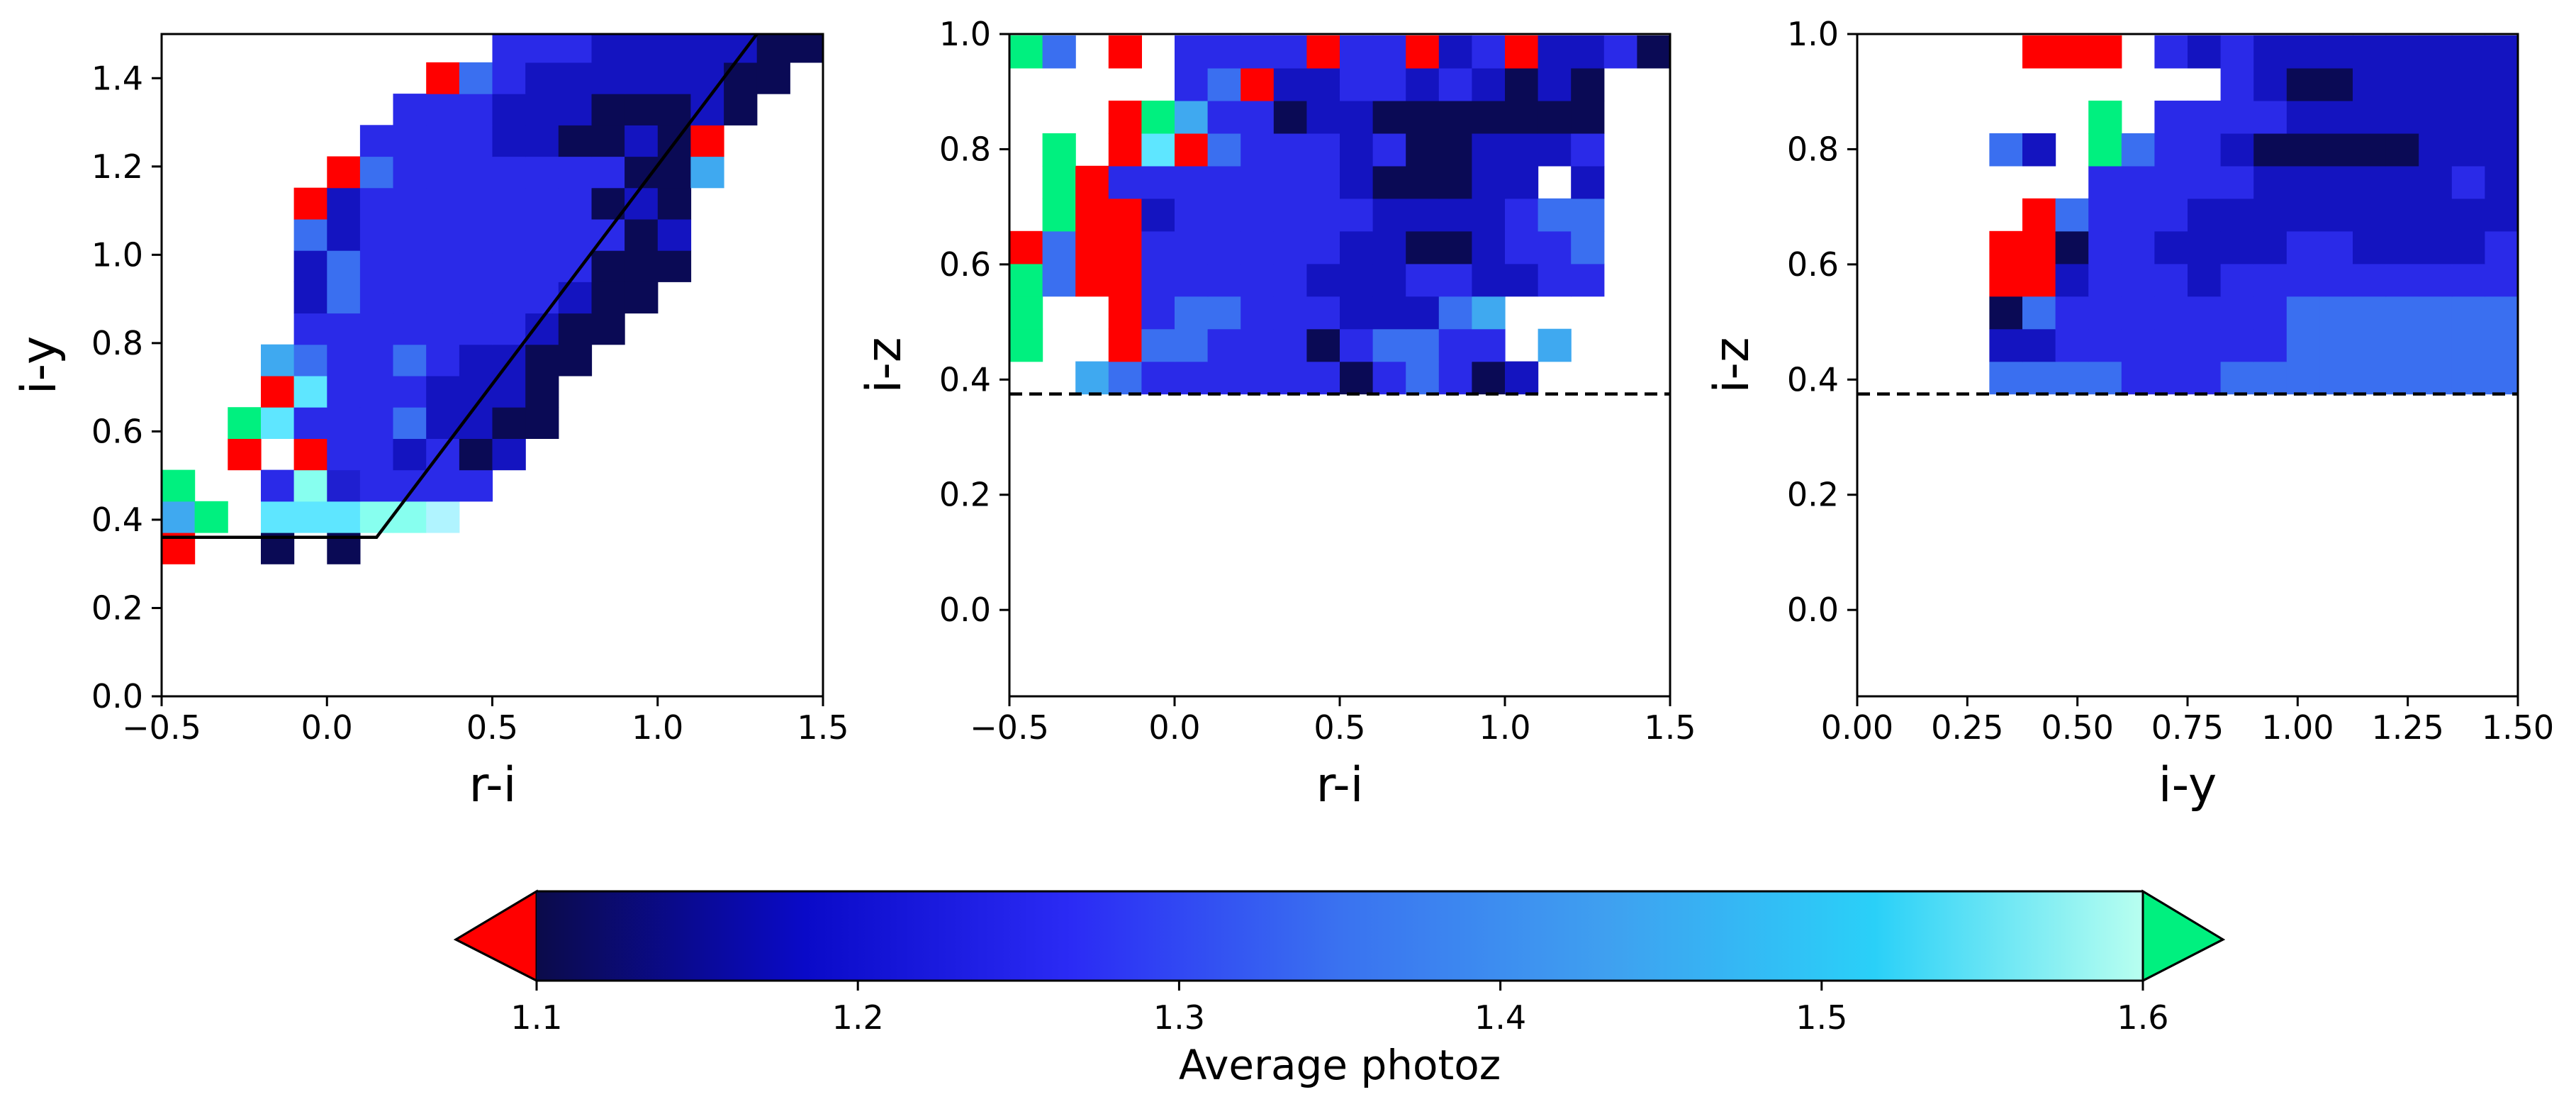 The image size is (2576, 1109). I want to click on x-tick-label: −0.5, so click(1010, 727).